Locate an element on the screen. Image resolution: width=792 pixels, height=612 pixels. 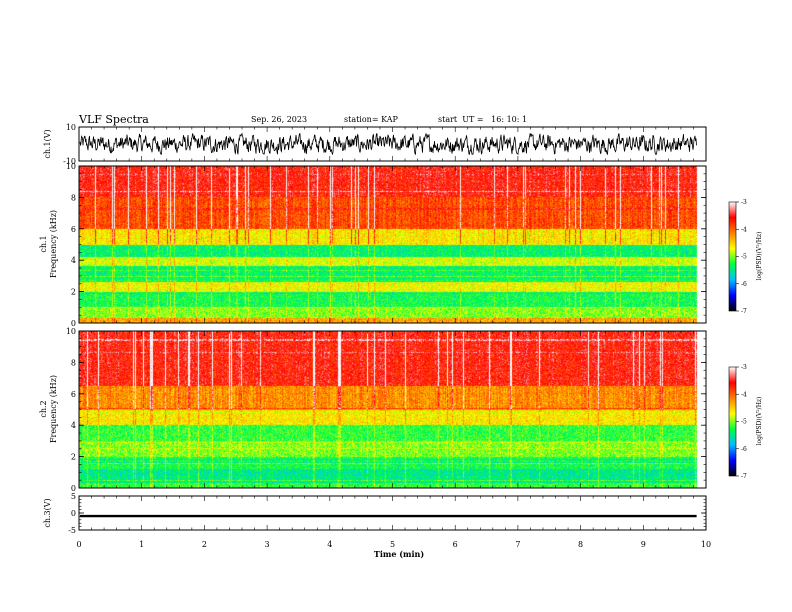
ch3-voltage-frame is located at coordinates (392, 513).